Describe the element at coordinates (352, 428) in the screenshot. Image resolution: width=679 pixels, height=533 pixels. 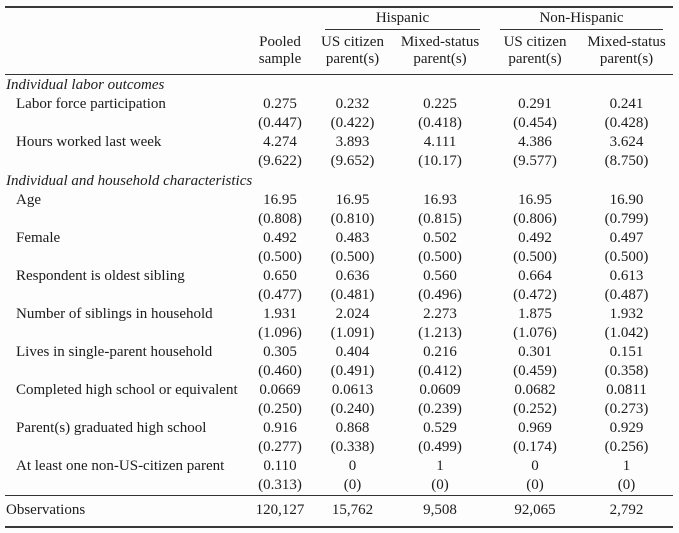
I see `mean-value: 0.868` at that location.